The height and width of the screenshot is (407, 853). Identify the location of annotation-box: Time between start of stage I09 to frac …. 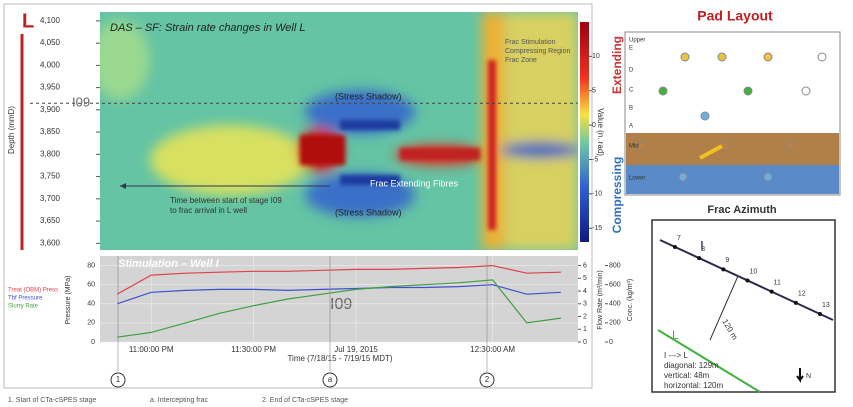
(226, 205).